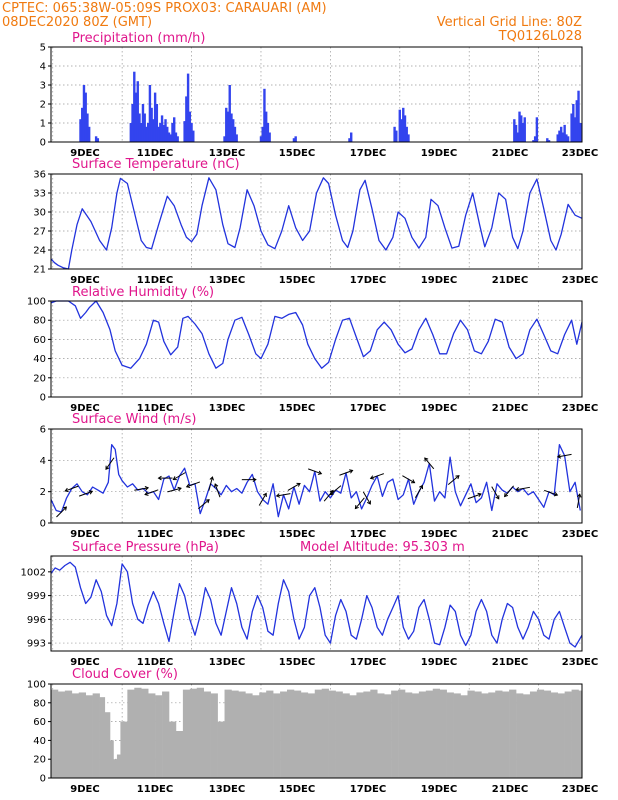 The height and width of the screenshot is (800, 618). Describe the element at coordinates (125, 674) in the screenshot. I see `cloud-cover-title: Cloud Cover (%)` at that location.